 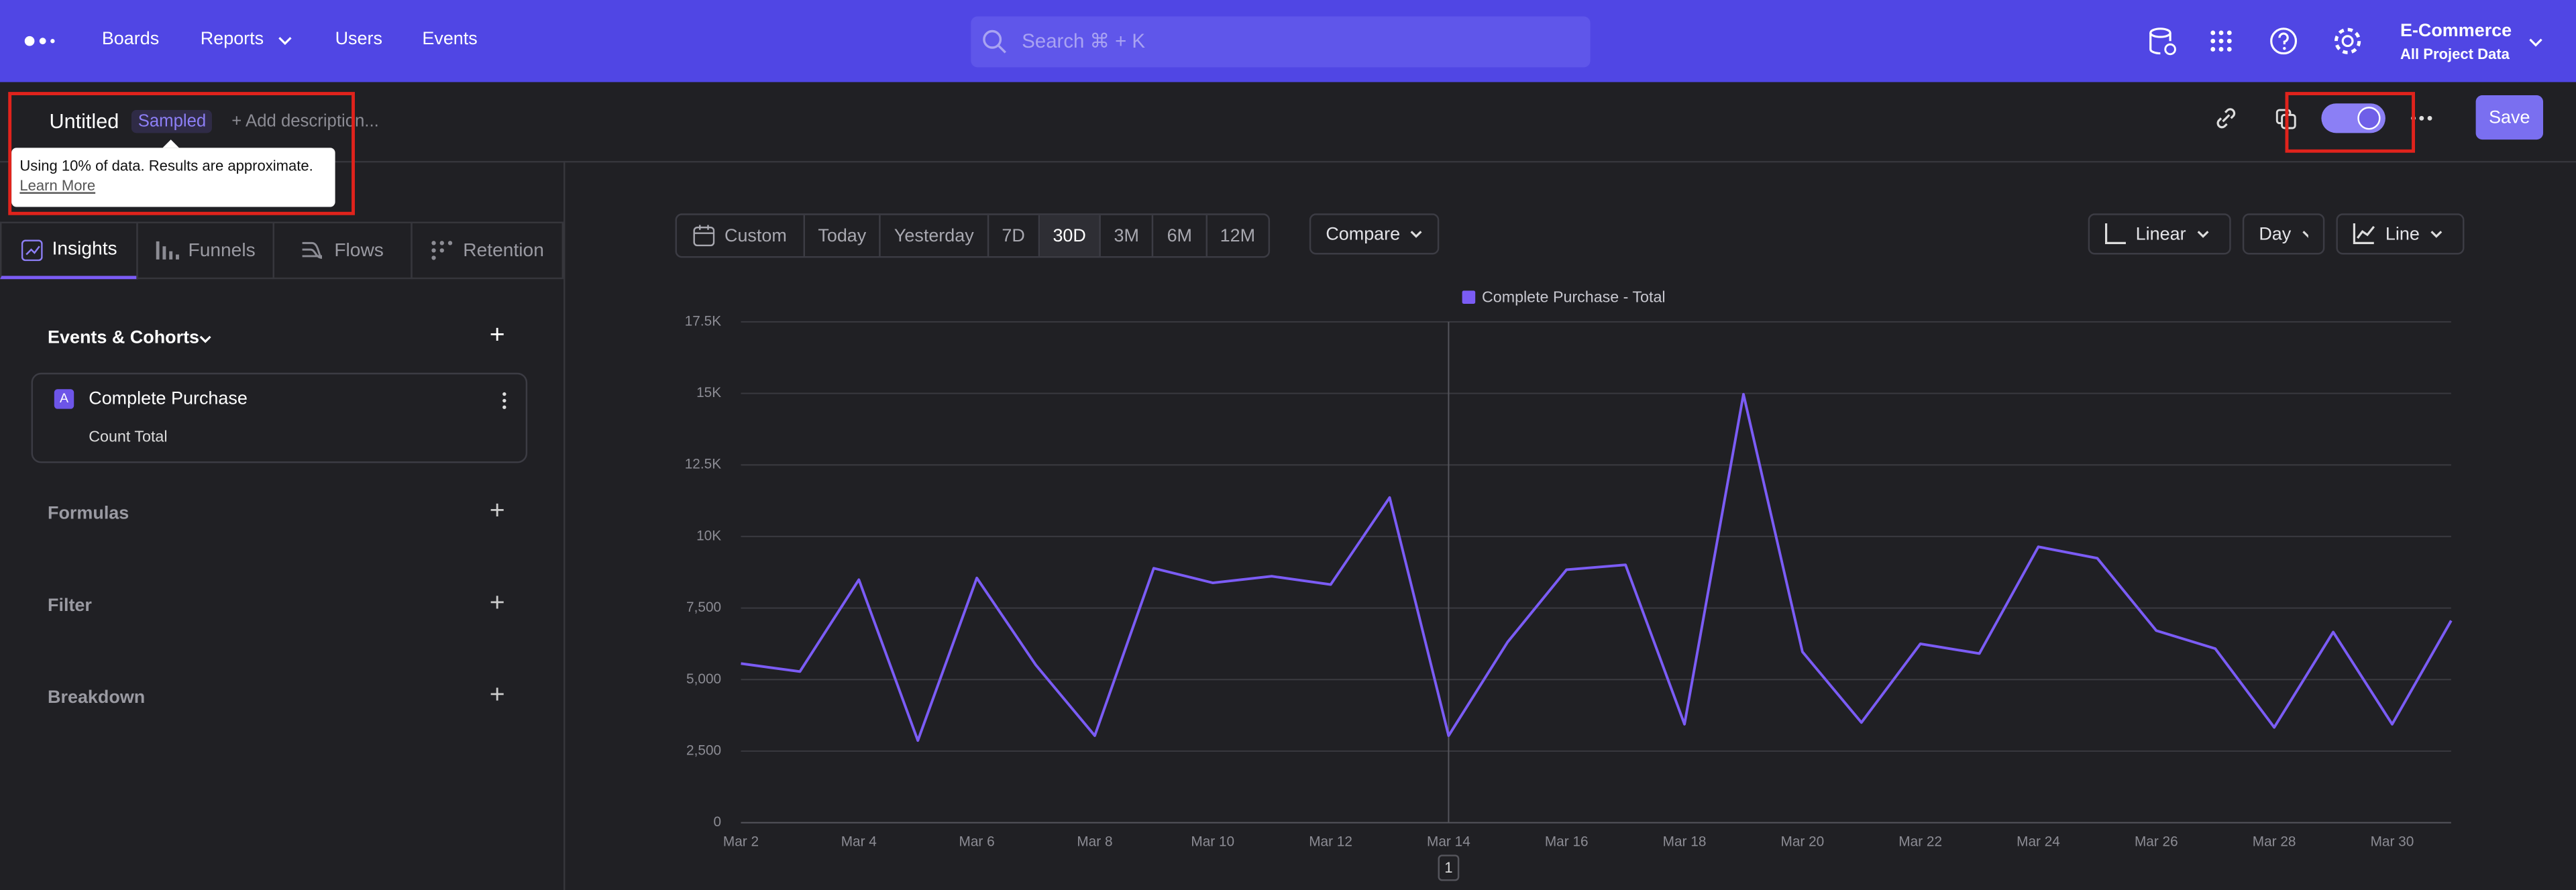 What do you see at coordinates (1094, 842) in the screenshot?
I see `x-tick-label: Mar 8` at bounding box center [1094, 842].